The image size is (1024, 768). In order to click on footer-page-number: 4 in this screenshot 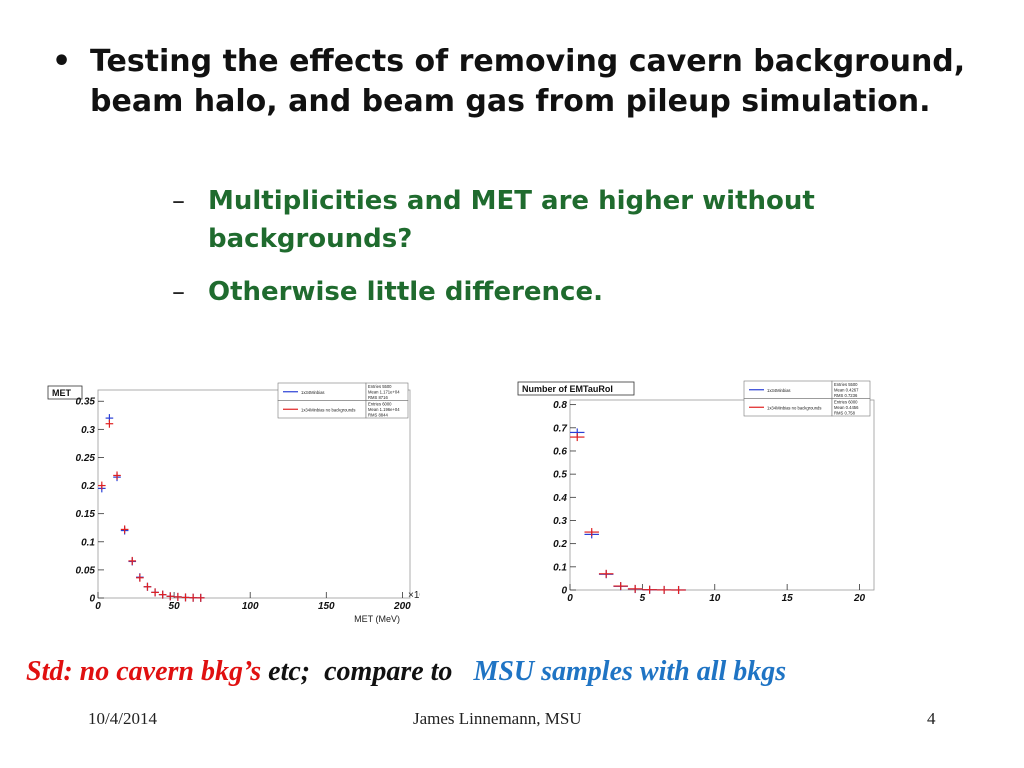, I will do `click(931, 718)`.